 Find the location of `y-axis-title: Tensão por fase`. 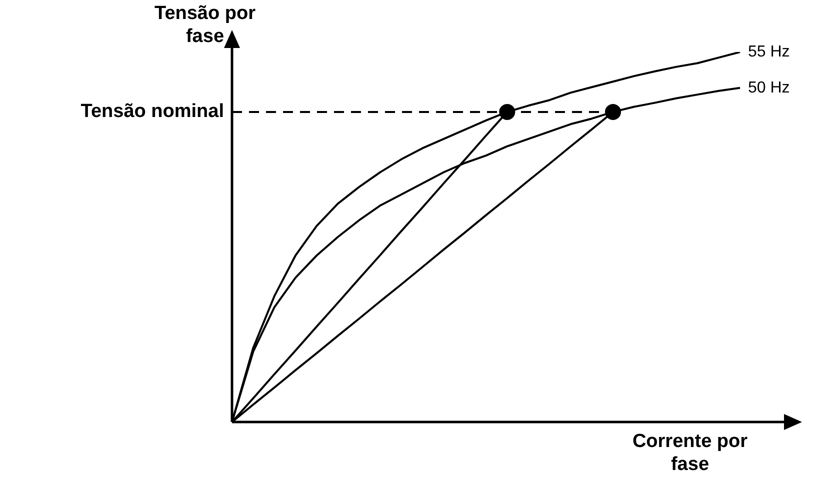

y-axis-title: Tensão por fase is located at coordinates (205, 25).